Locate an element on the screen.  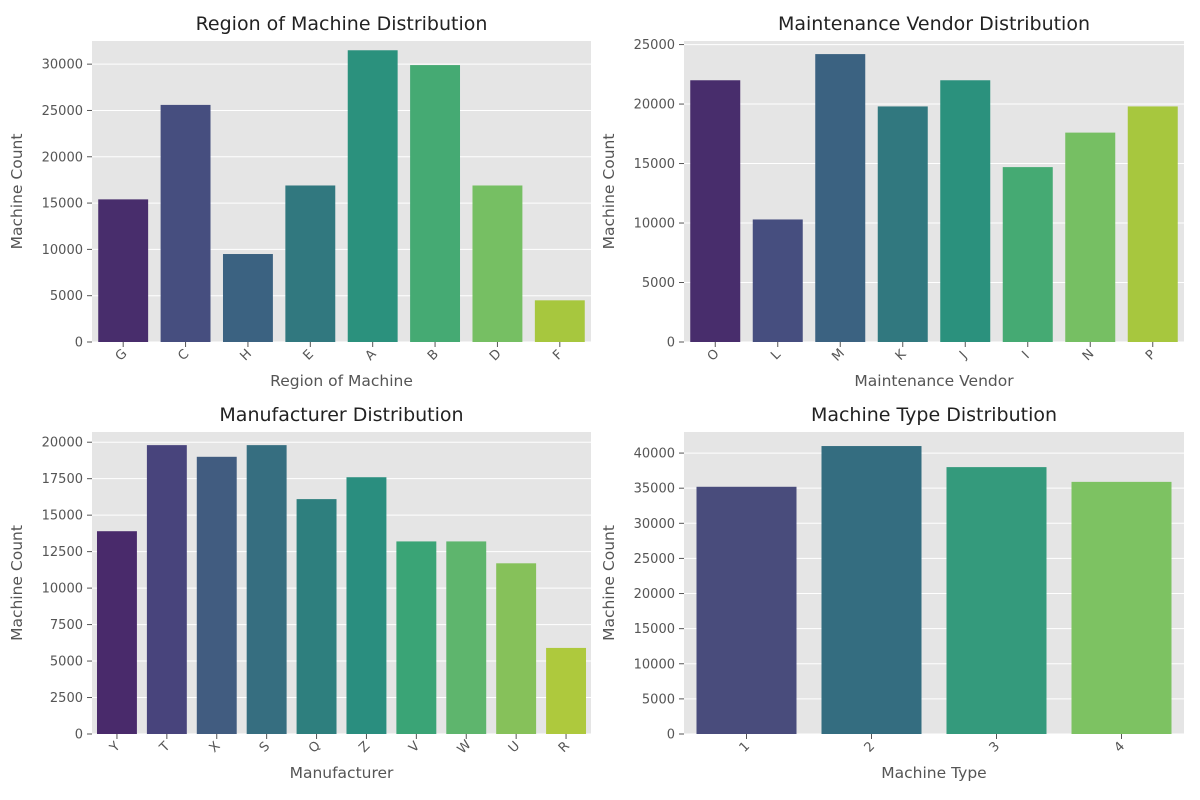
region-x-tick-label: C is located at coordinates (183, 355).